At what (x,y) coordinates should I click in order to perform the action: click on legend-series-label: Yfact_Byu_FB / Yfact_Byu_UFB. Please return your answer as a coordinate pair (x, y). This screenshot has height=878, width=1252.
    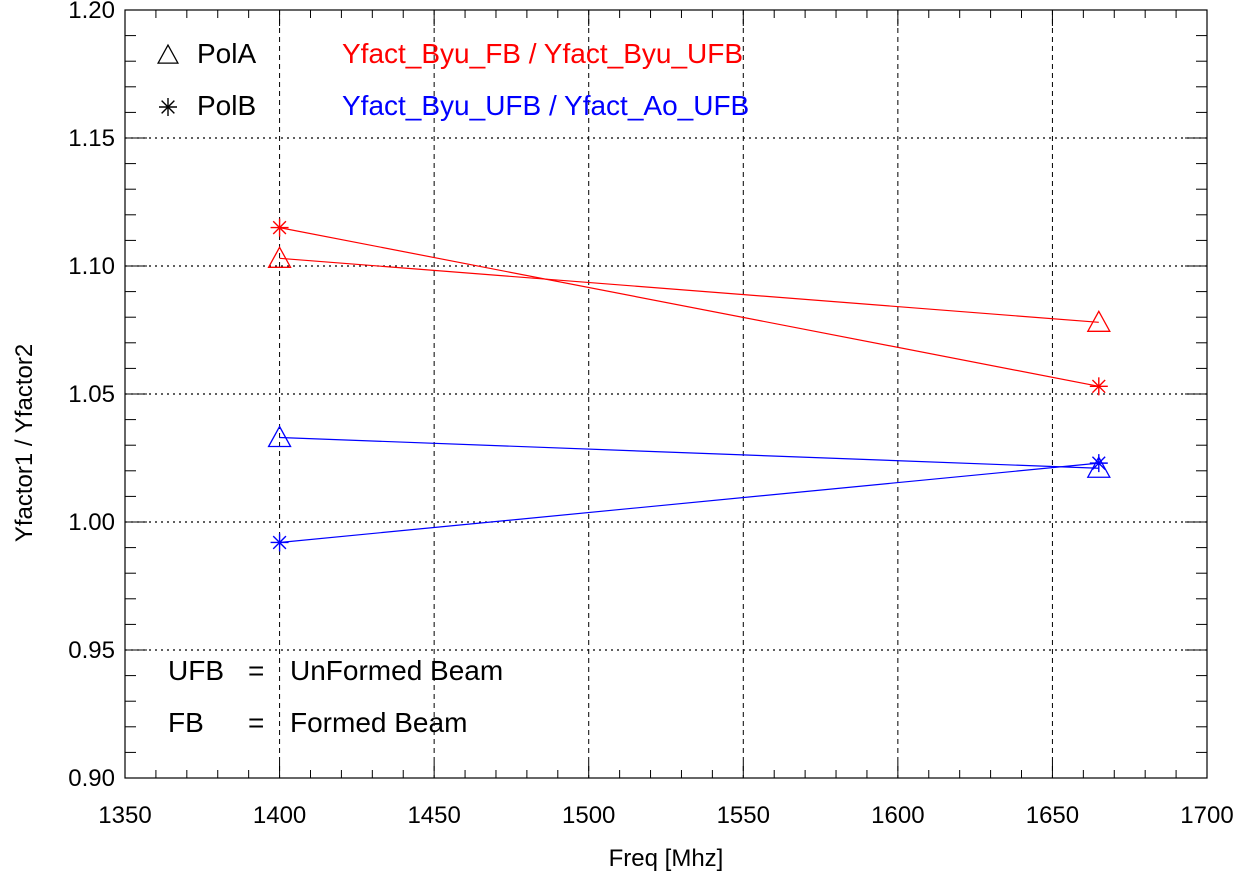
    Looking at the image, I should click on (542, 53).